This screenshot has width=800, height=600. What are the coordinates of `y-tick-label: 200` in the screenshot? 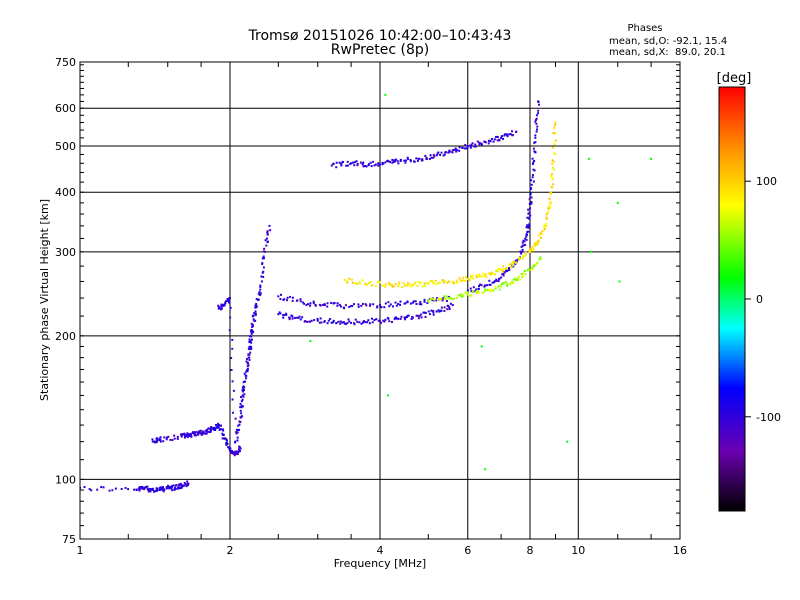 It's located at (65, 336).